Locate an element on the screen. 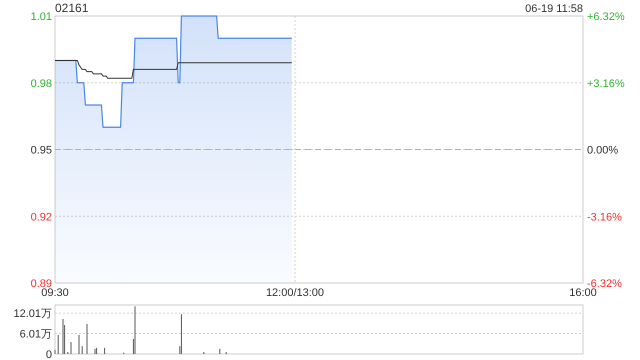 Image resolution: width=640 pixels, height=360 pixels. y-tick-label: 12.01万 is located at coordinates (32, 314).